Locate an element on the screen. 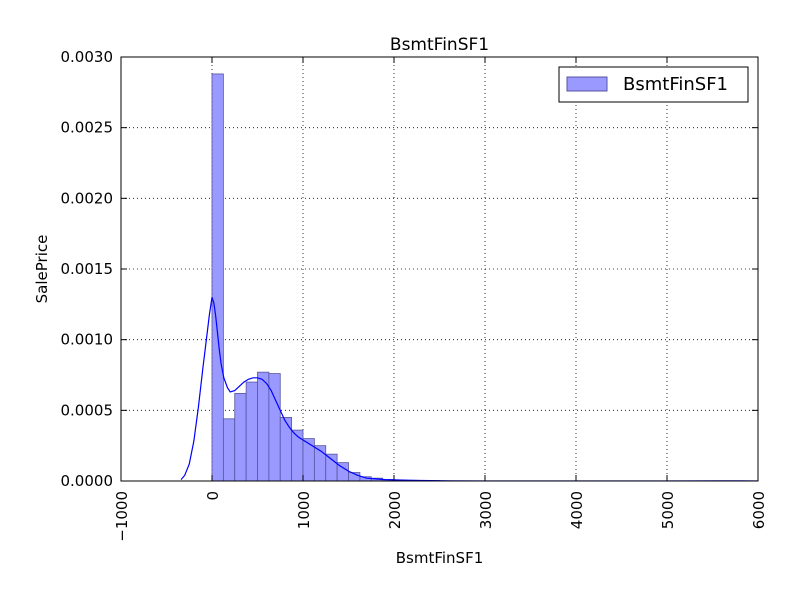  x-tick-label: 0 is located at coordinates (213, 496).